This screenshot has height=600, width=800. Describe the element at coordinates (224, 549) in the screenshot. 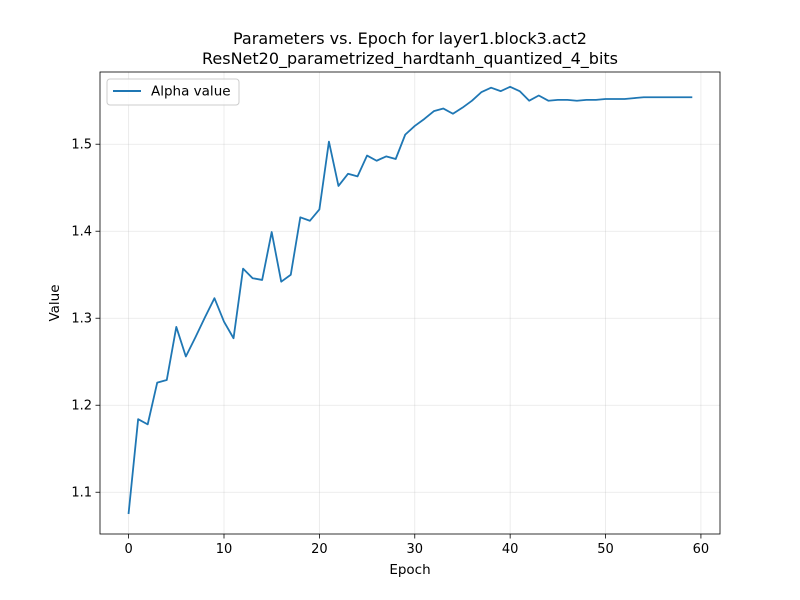

I see `x-tick-label: 10` at that location.